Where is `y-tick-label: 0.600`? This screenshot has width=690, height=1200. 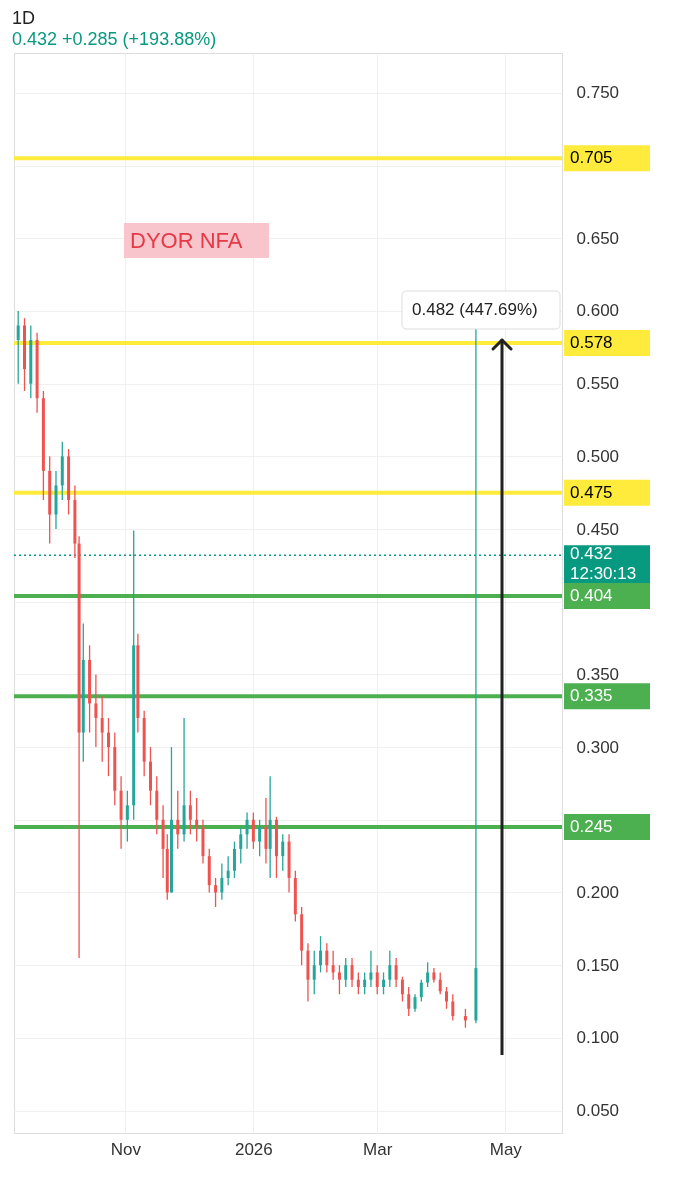
y-tick-label: 0.600 is located at coordinates (598, 311).